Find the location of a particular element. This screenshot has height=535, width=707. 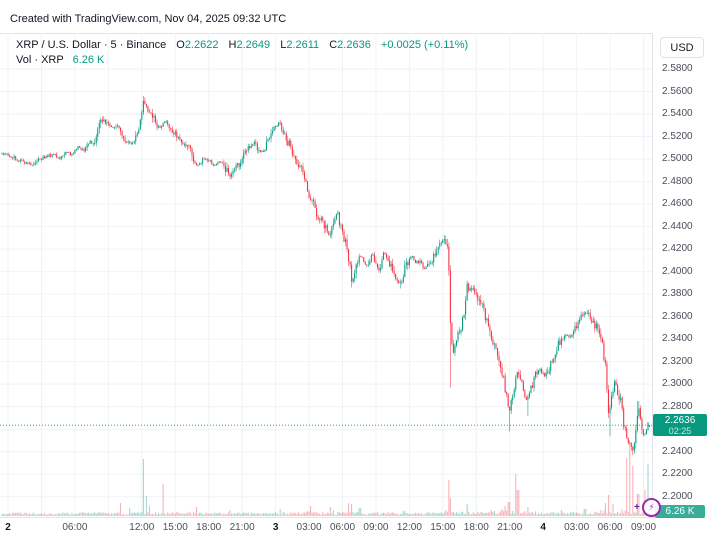

change-value: +0.0025 (+0.11%) is located at coordinates (424, 45).